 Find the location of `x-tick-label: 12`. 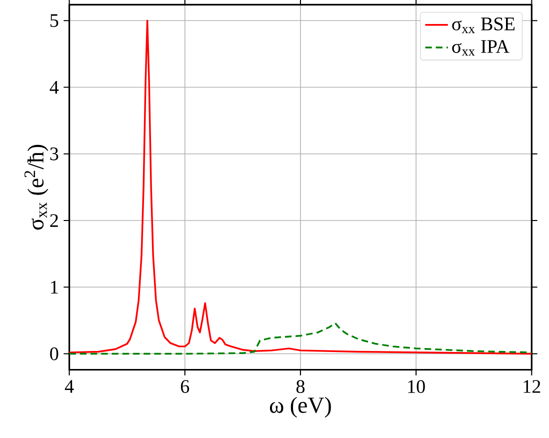

x-tick-label: 12 is located at coordinates (532, 386).